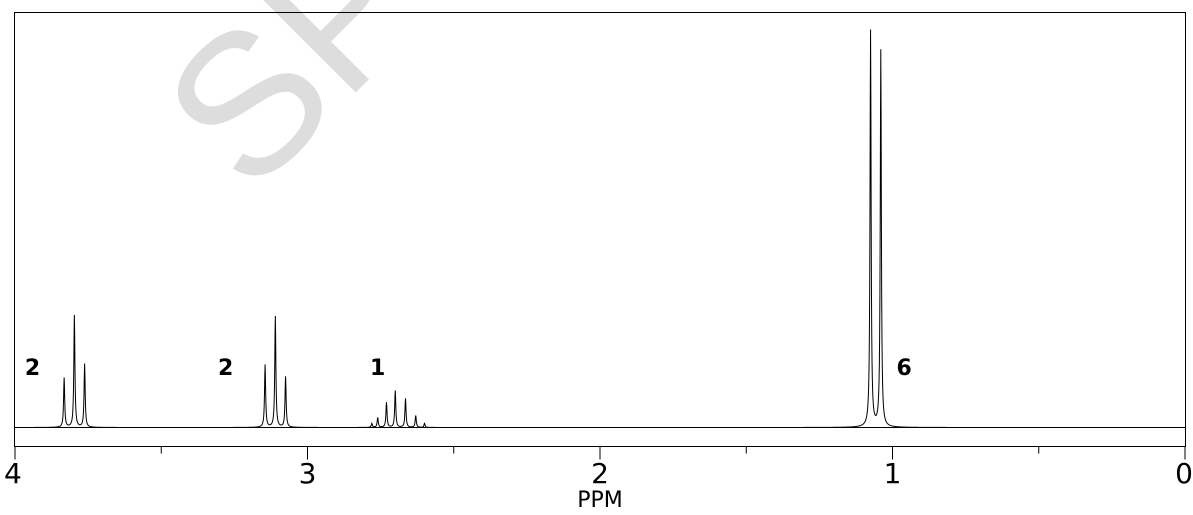  I want to click on x-tick-label: 1, so click(893, 473).